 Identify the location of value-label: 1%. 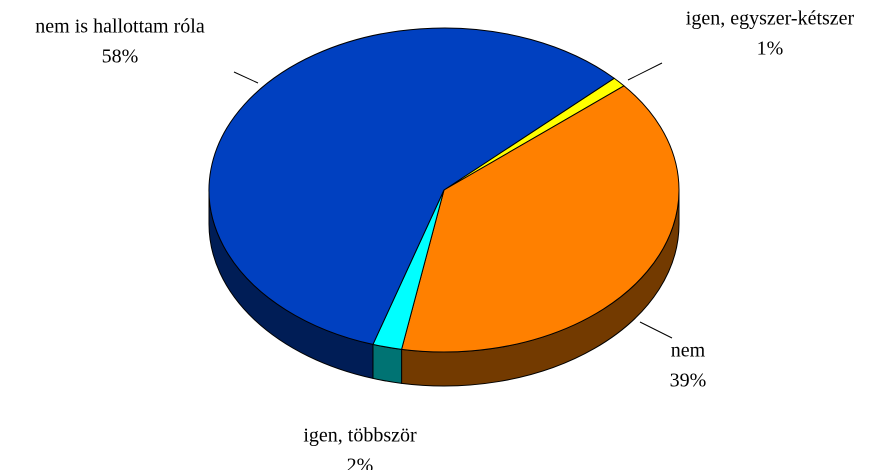
(770, 49).